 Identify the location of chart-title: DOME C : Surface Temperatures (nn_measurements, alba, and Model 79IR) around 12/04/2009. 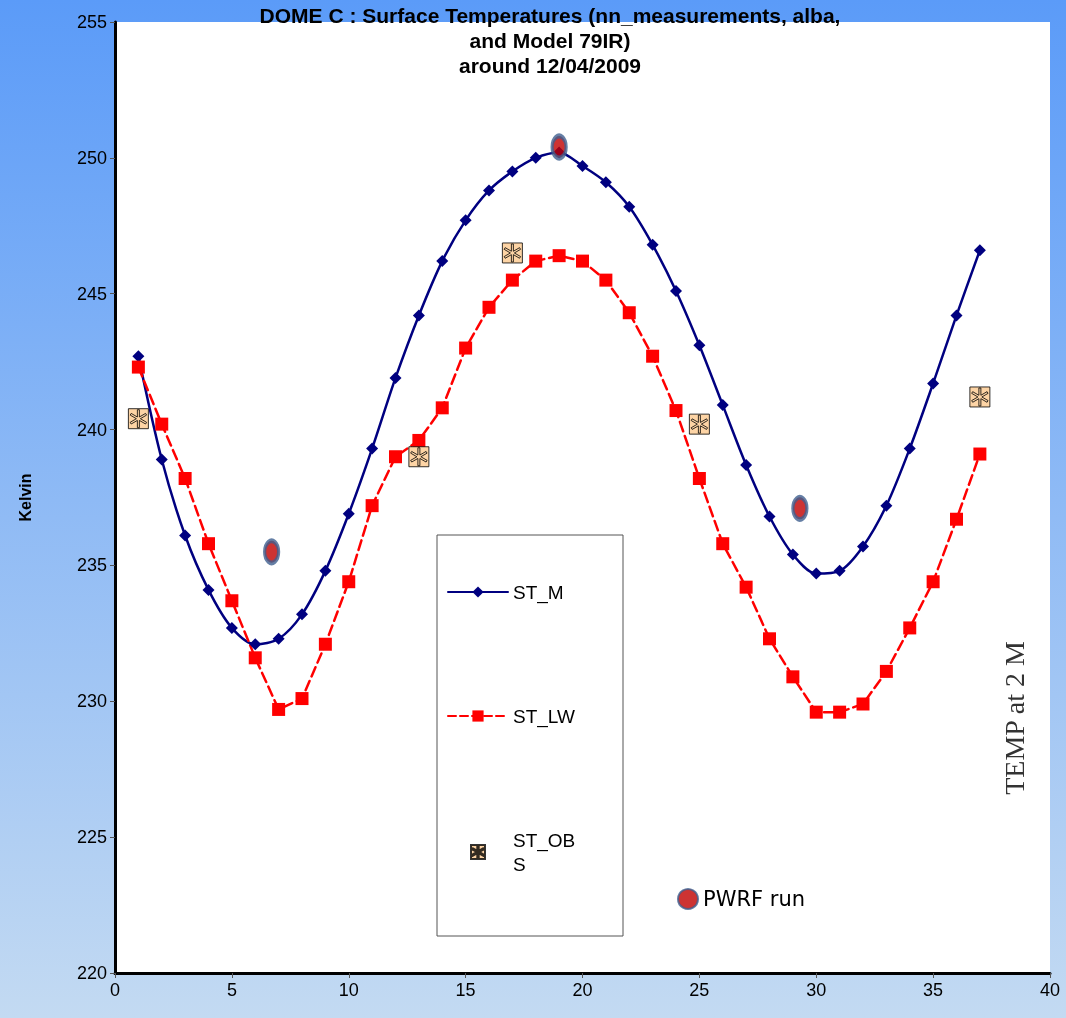
(550, 40).